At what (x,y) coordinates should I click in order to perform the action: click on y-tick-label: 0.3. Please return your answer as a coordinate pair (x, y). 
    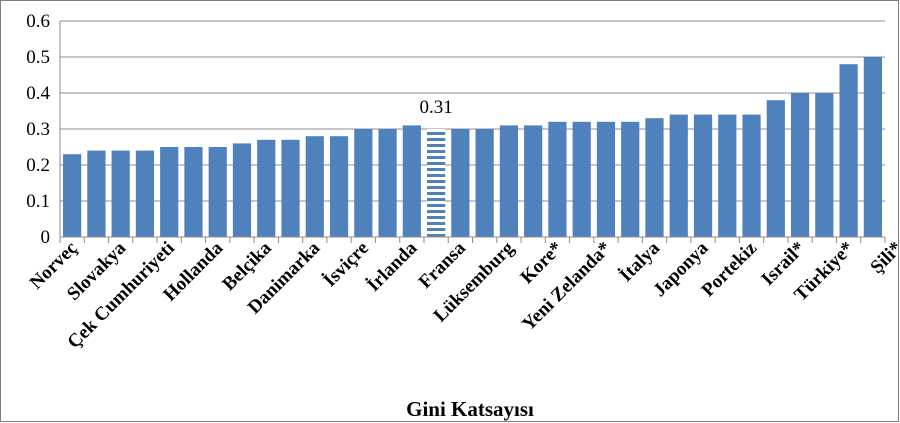
    Looking at the image, I should click on (38, 129).